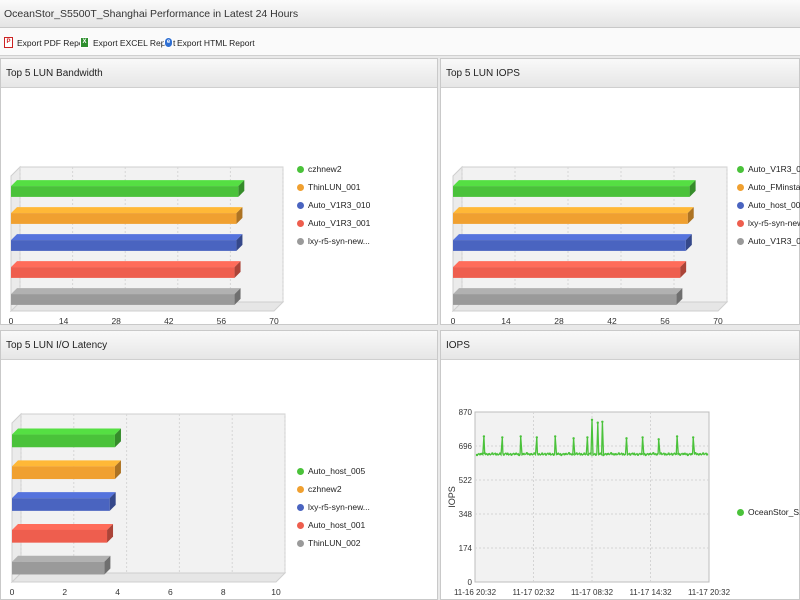 The height and width of the screenshot is (600, 800). What do you see at coordinates (334, 543) in the screenshot?
I see `legend-label: ThinLUN_002` at bounding box center [334, 543].